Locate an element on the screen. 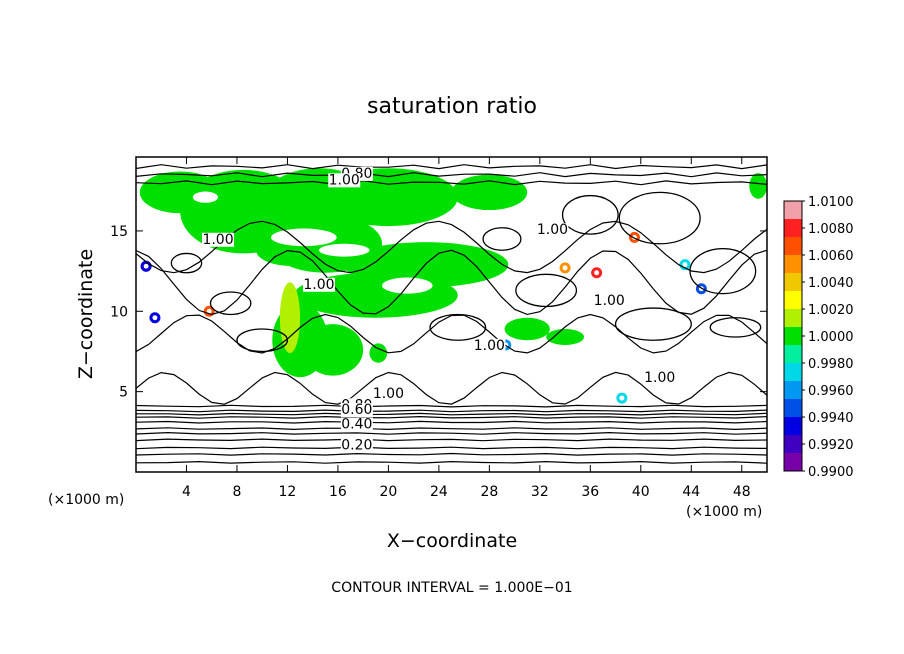  x-tick-label: 44 is located at coordinates (691, 492).